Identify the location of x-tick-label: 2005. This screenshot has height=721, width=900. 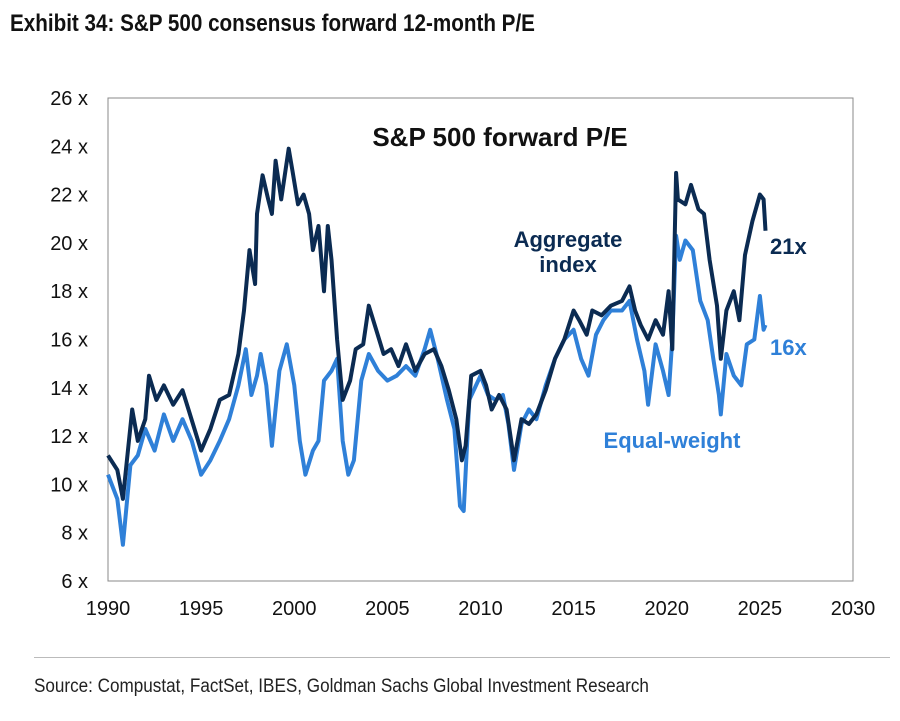
(387, 609).